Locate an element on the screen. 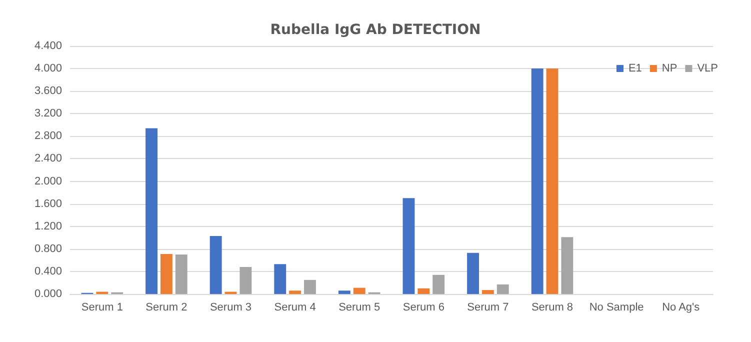 The image size is (751, 342). x-tick-label: No Sample is located at coordinates (616, 308).